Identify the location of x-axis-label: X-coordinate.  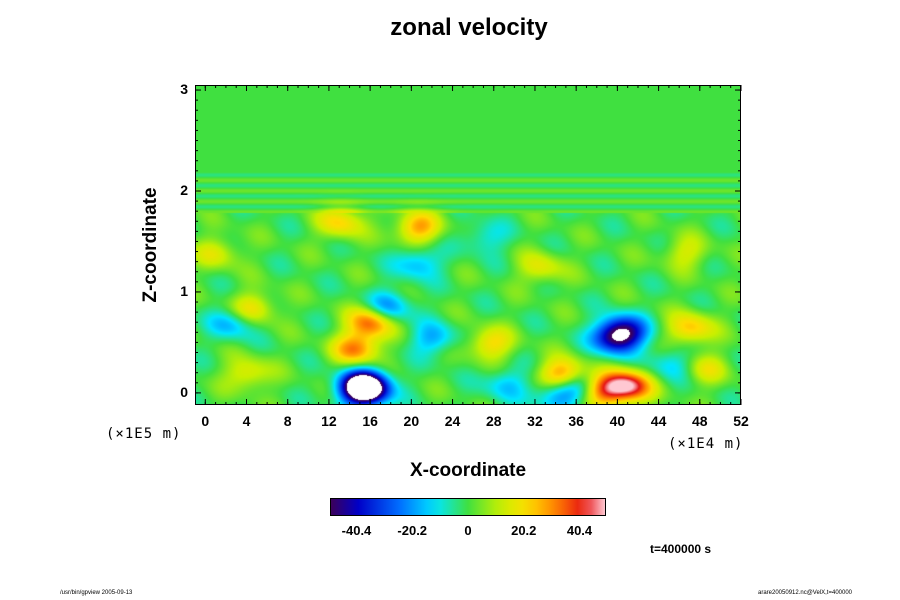
(468, 470).